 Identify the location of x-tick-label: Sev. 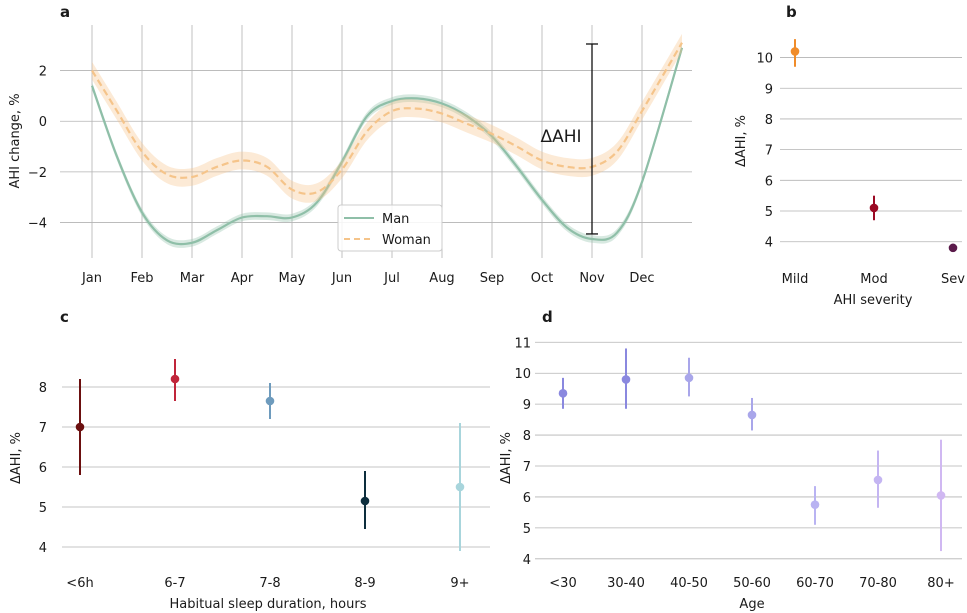
(953, 279).